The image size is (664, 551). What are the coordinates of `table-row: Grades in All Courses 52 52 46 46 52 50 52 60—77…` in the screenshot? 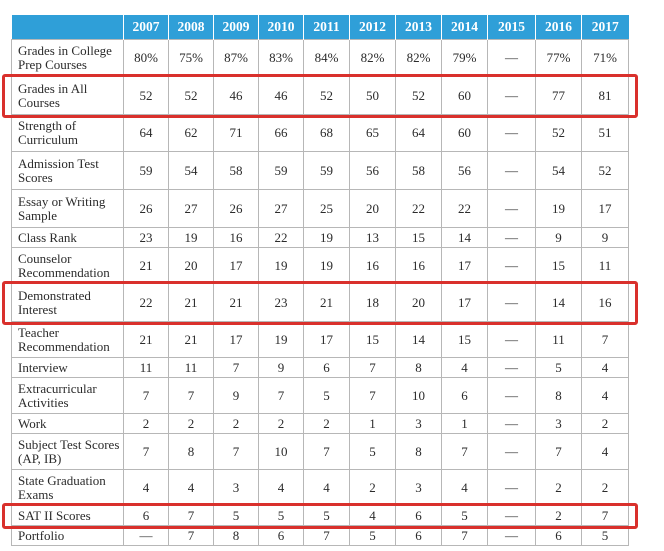 It's located at (320, 95).